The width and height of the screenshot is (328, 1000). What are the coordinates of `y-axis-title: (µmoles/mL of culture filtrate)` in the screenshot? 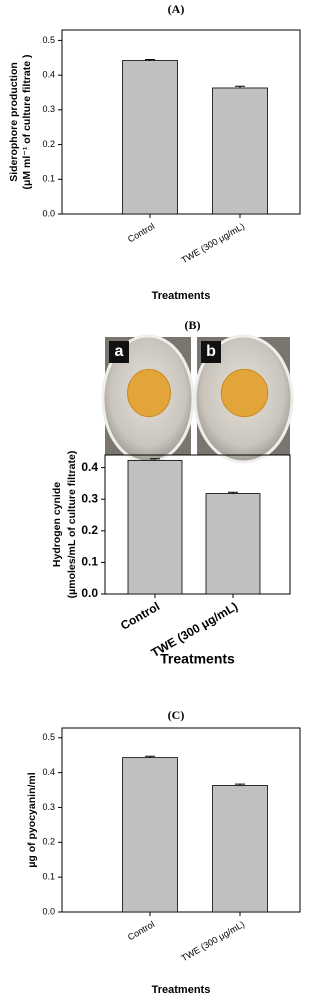 It's located at (72, 525).